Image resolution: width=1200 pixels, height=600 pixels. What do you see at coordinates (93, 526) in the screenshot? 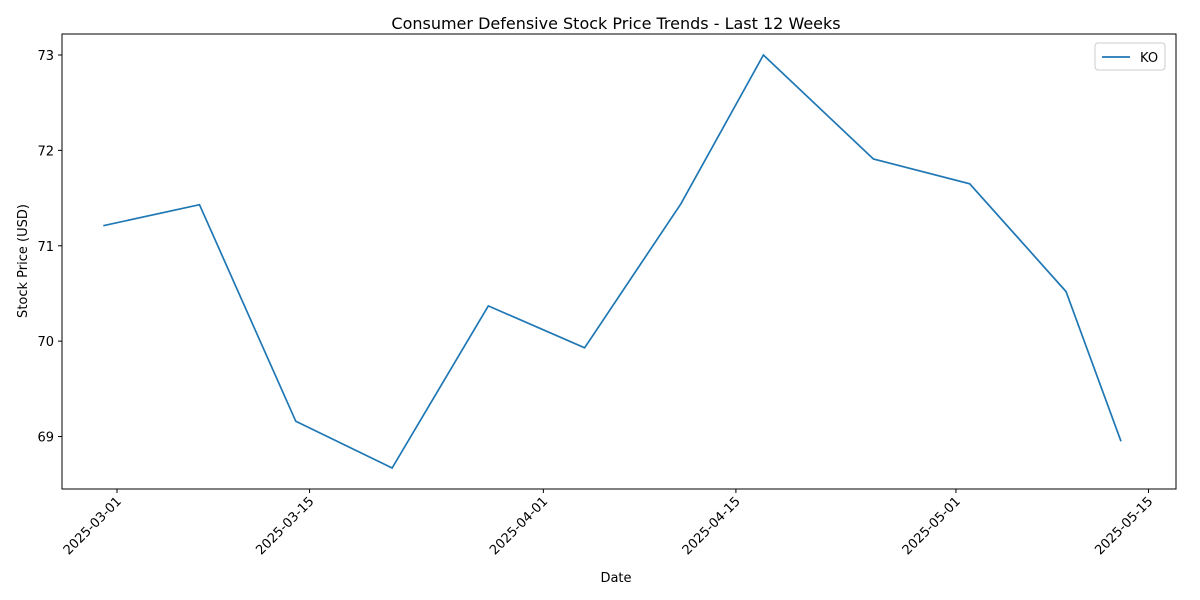
I see `x-tick-label: 2025-03-01` at bounding box center [93, 526].